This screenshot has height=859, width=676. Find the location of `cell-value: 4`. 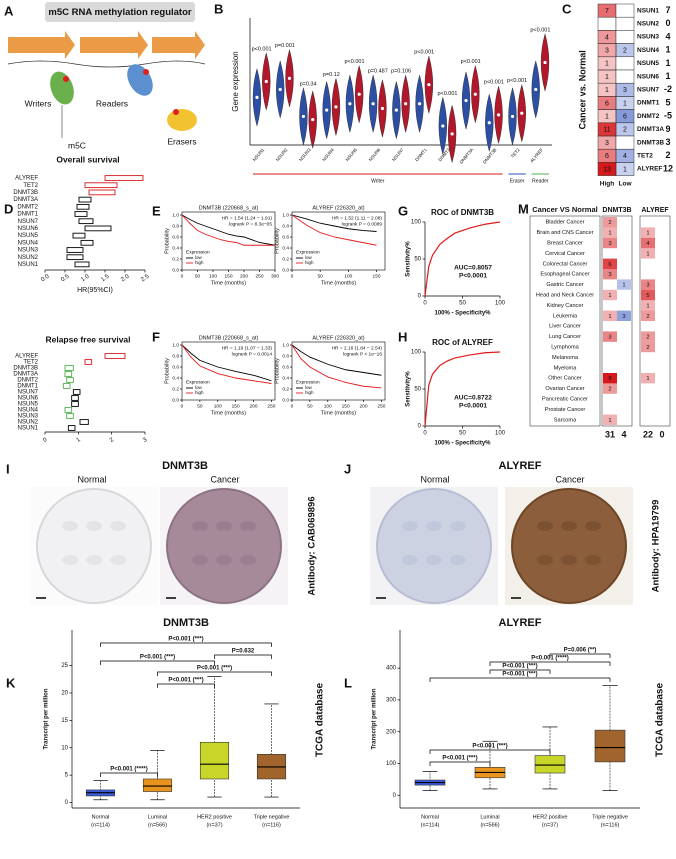

cell-value: 4 is located at coordinates (648, 244).